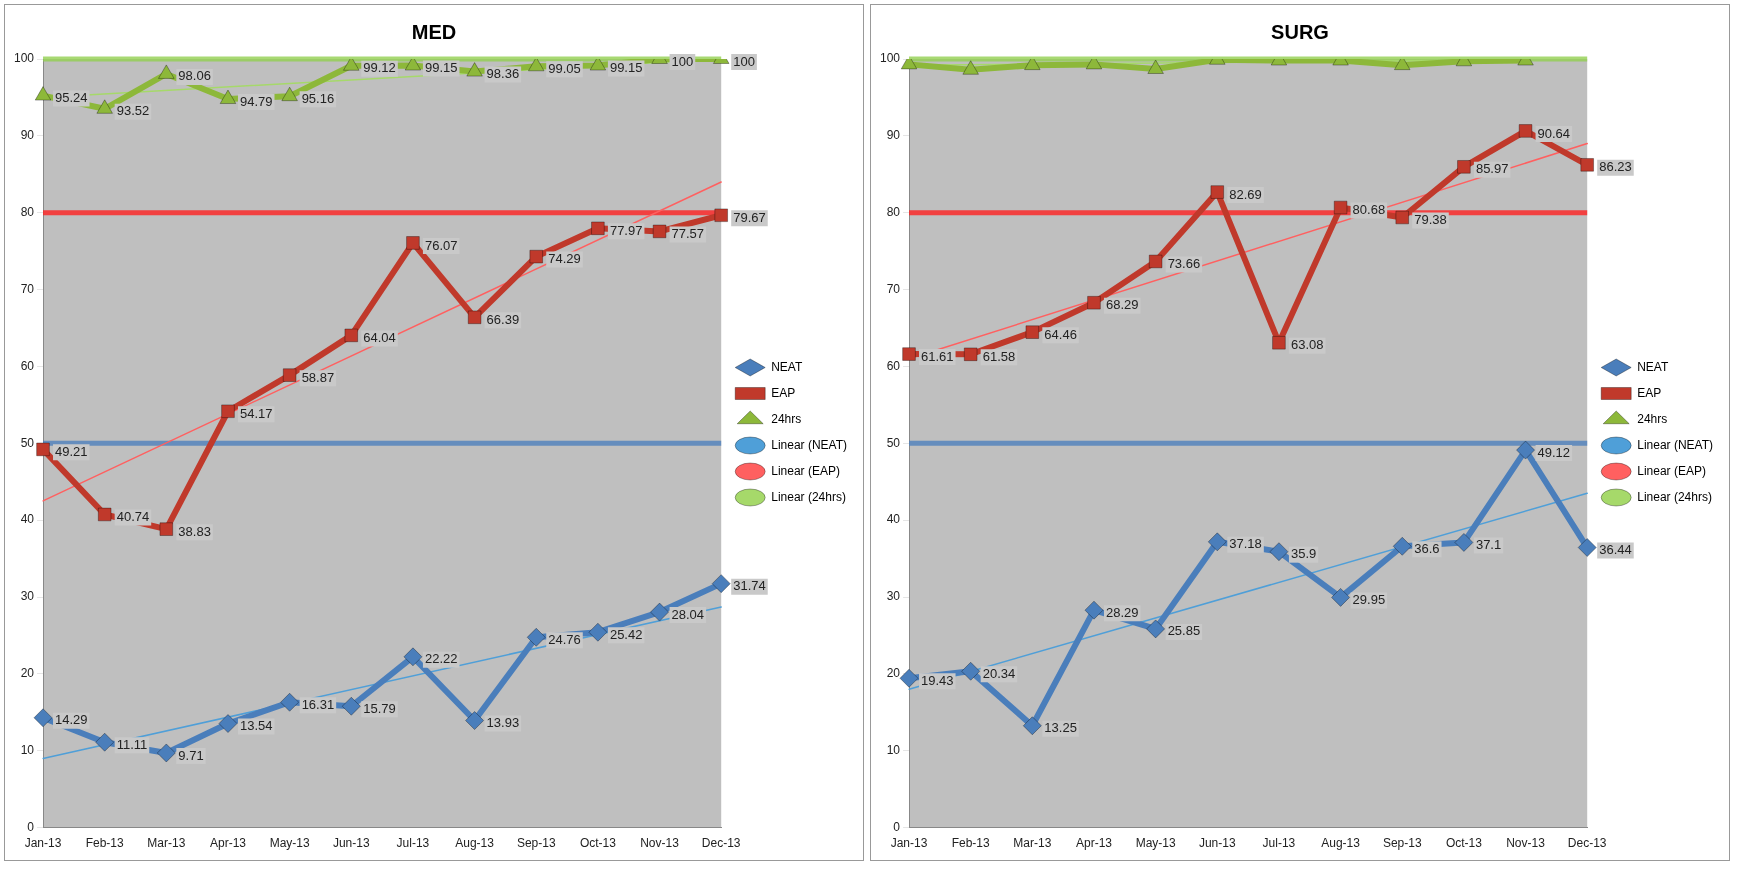 This screenshot has height=869, width=1744. Describe the element at coordinates (1307, 345) in the screenshot. I see `data-label: 63.08` at that location.